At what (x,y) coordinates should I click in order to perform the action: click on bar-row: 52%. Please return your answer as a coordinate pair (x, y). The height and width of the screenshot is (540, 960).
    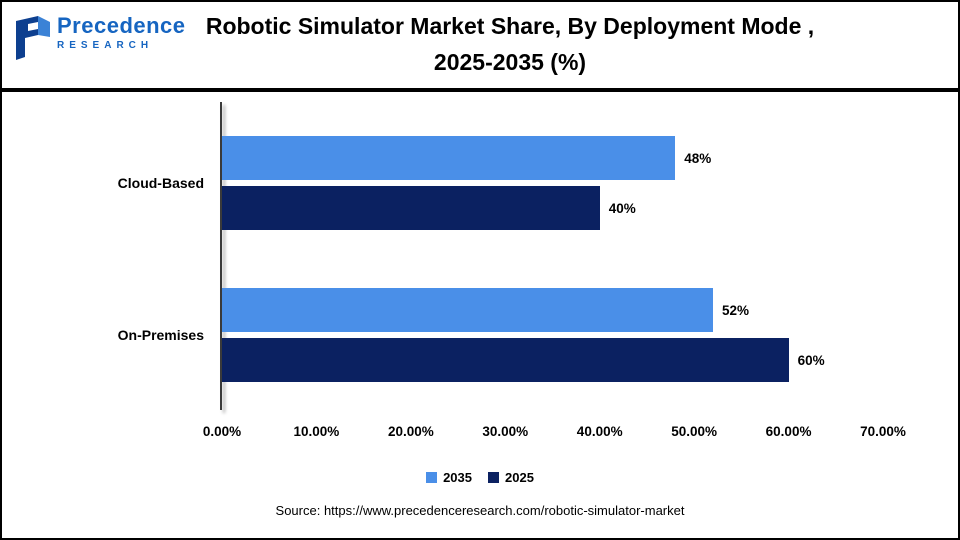
    Looking at the image, I should click on (552, 310).